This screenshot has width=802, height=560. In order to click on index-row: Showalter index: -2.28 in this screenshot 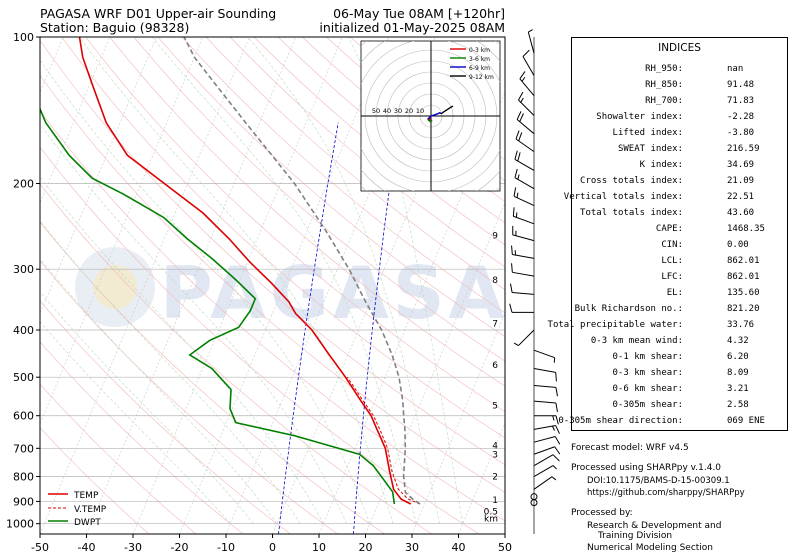, I will do `click(679, 120)`.